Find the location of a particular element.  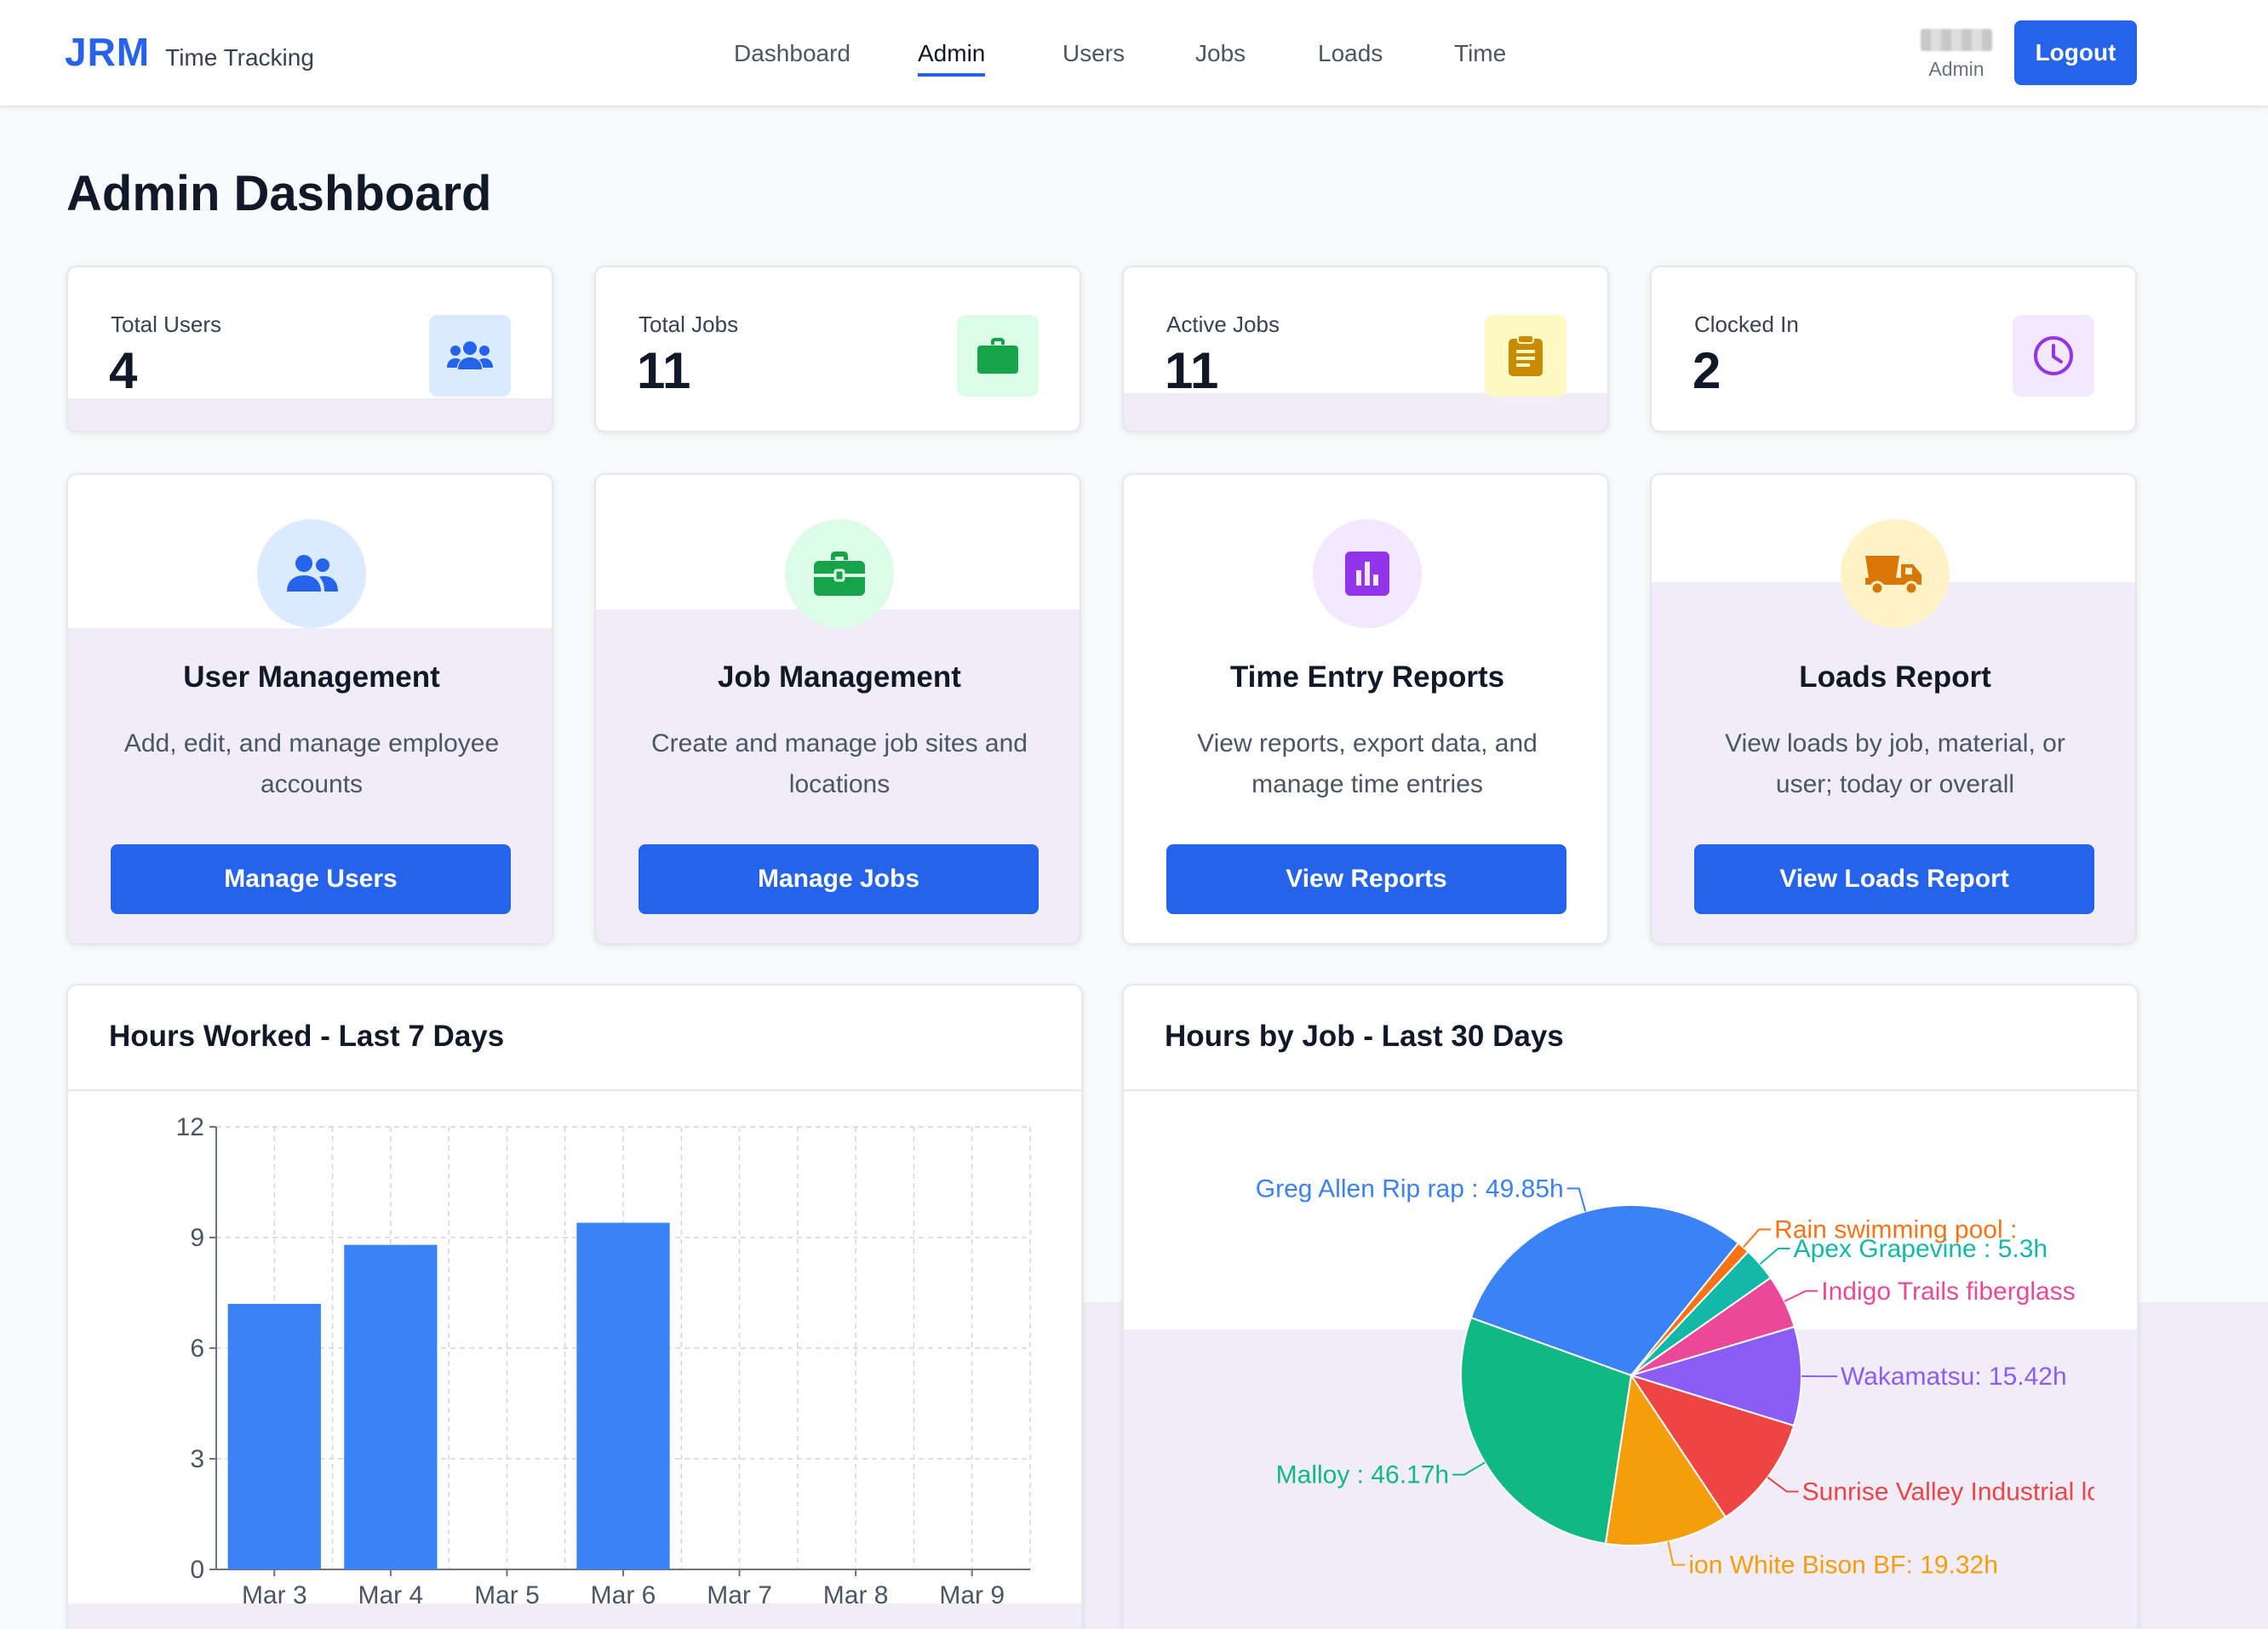

view-loads-report-button: View Loads Report is located at coordinates (1894, 879).